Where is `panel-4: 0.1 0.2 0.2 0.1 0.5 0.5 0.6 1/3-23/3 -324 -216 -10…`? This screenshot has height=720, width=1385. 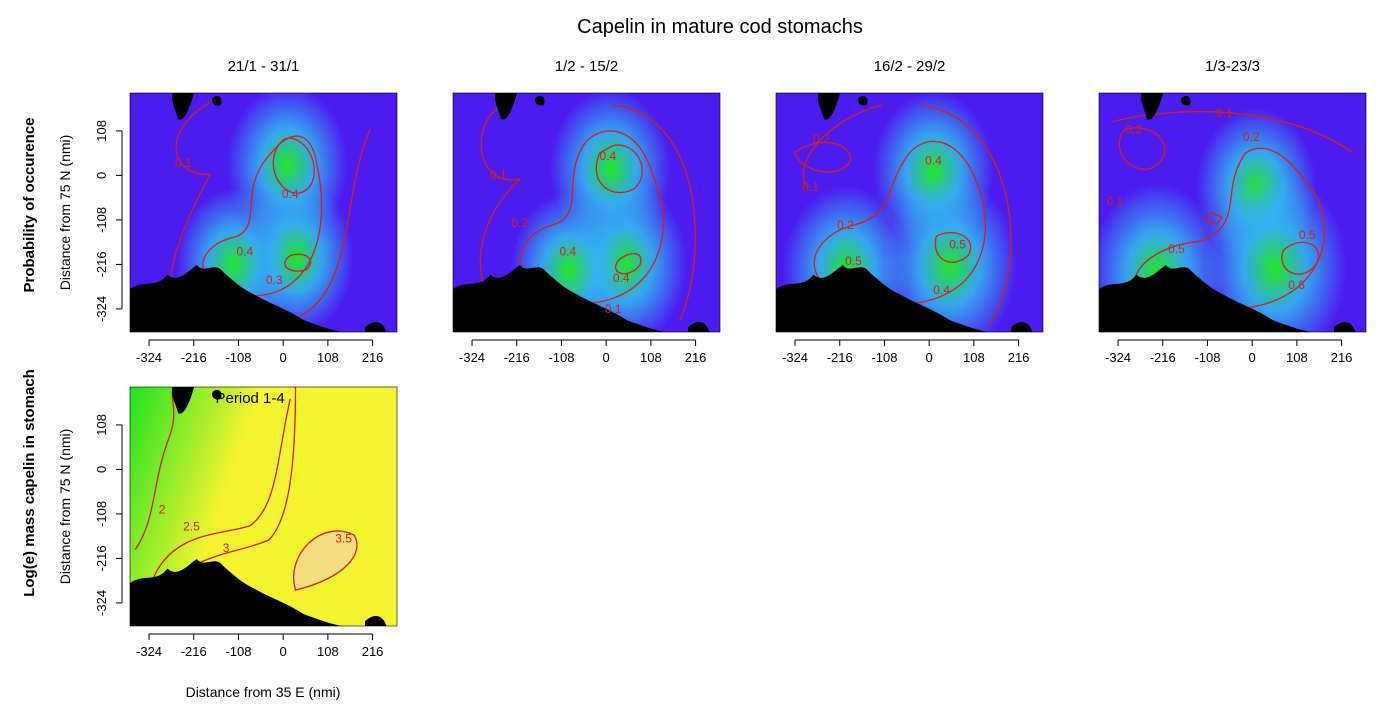
panel-4: 0.1 0.2 0.2 0.1 0.5 0.5 0.6 1/3-23/3 -324 -216 -10… is located at coordinates (1232, 211).